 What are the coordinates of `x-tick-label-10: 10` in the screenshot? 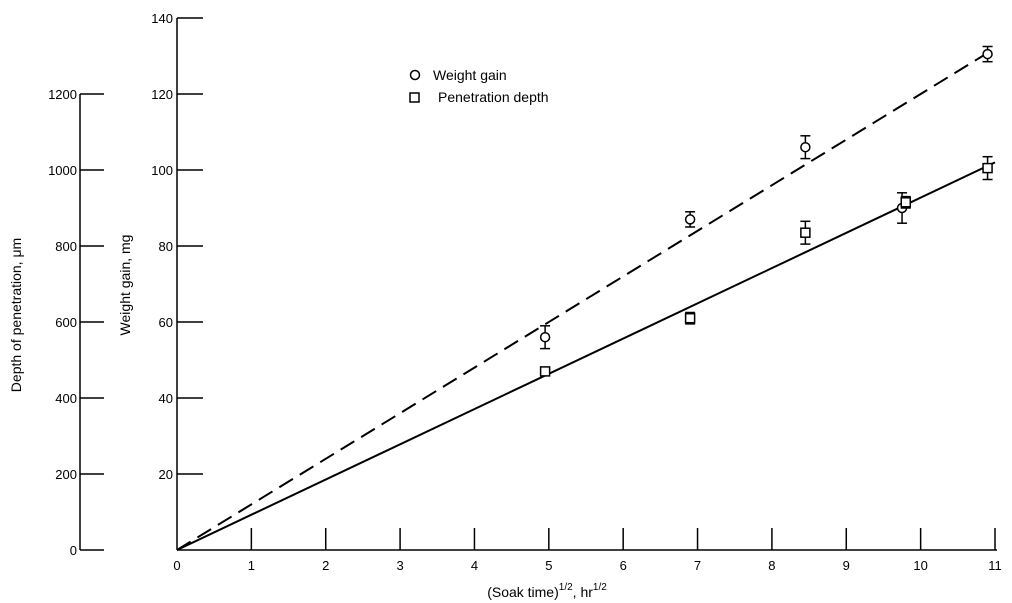 It's located at (920, 565).